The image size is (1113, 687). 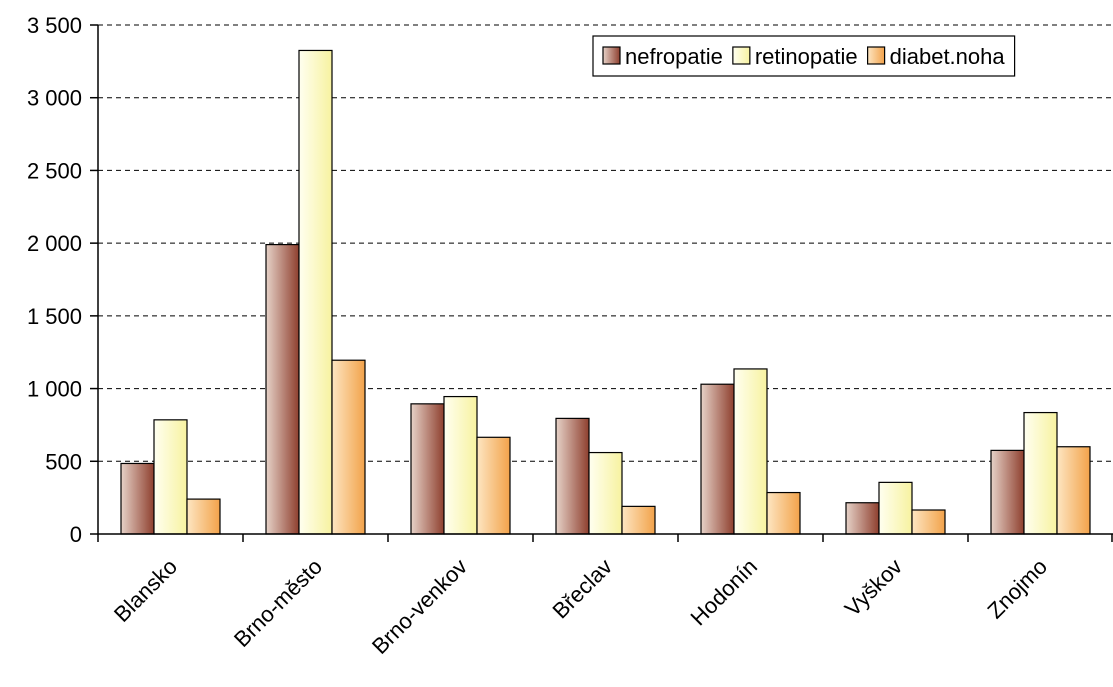 What do you see at coordinates (54, 316) in the screenshot?
I see `y-tick-label: 1 500` at bounding box center [54, 316].